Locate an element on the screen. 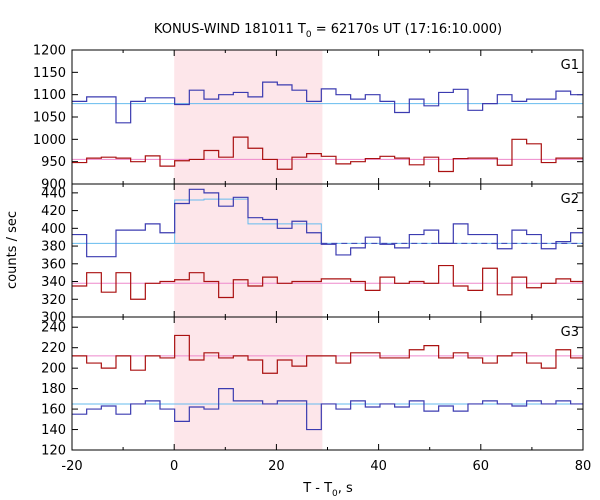 This screenshot has width=600, height=500. y-tick-label: 140 is located at coordinates (53, 430).